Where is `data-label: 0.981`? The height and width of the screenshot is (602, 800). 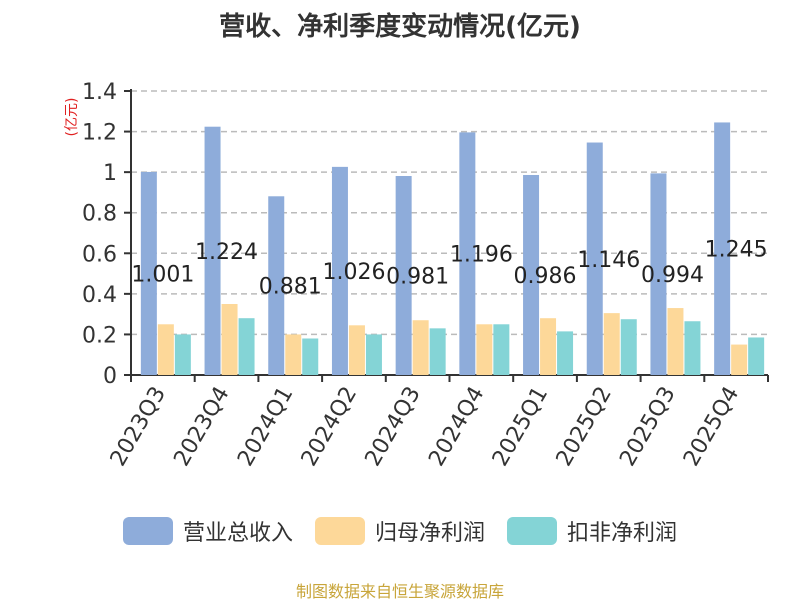
data-label: 0.981 is located at coordinates (417, 276).